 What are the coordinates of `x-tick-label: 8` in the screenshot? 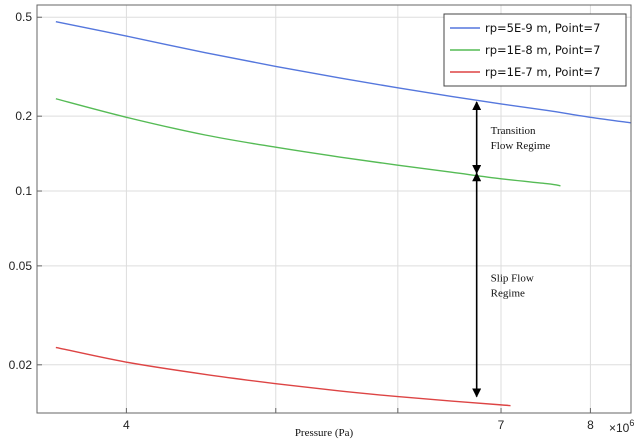 It's located at (590, 425).